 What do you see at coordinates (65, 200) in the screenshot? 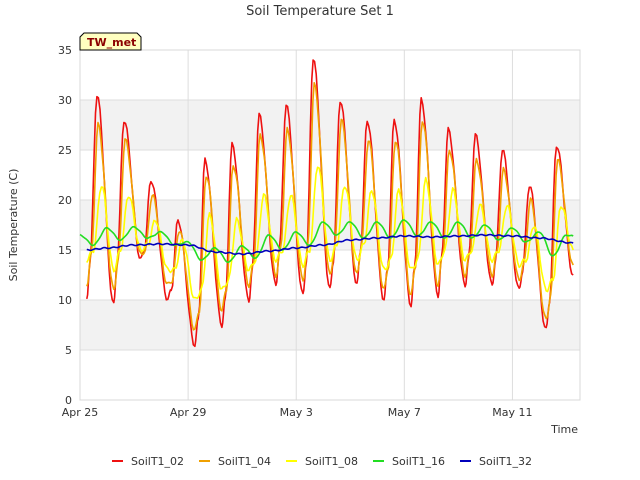
I see `y-tick-label: 20` at bounding box center [65, 200].